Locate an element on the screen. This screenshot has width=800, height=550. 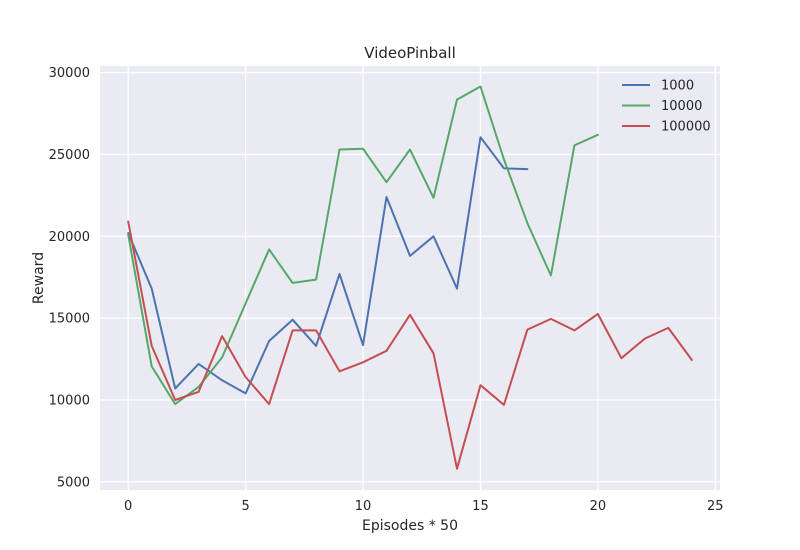
legend-label-10000: 10000 is located at coordinates (681, 106).